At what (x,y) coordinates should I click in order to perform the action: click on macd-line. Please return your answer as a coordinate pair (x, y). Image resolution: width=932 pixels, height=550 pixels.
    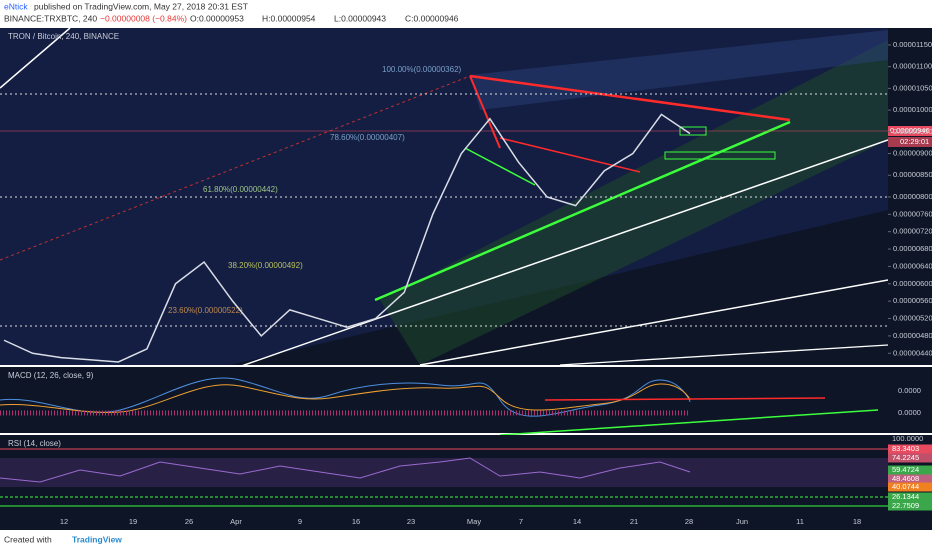
    Looking at the image, I should click on (345, 397).